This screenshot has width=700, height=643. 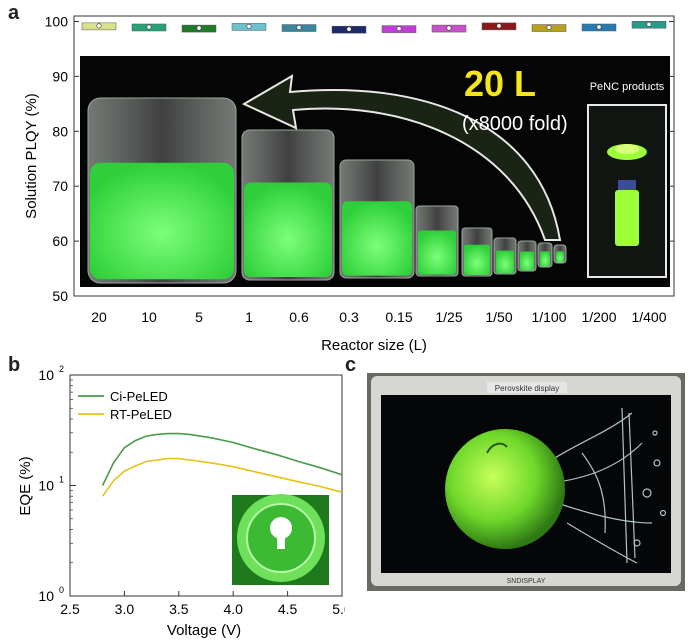 I want to click on y-tick-label: 50, so click(x=60, y=296).